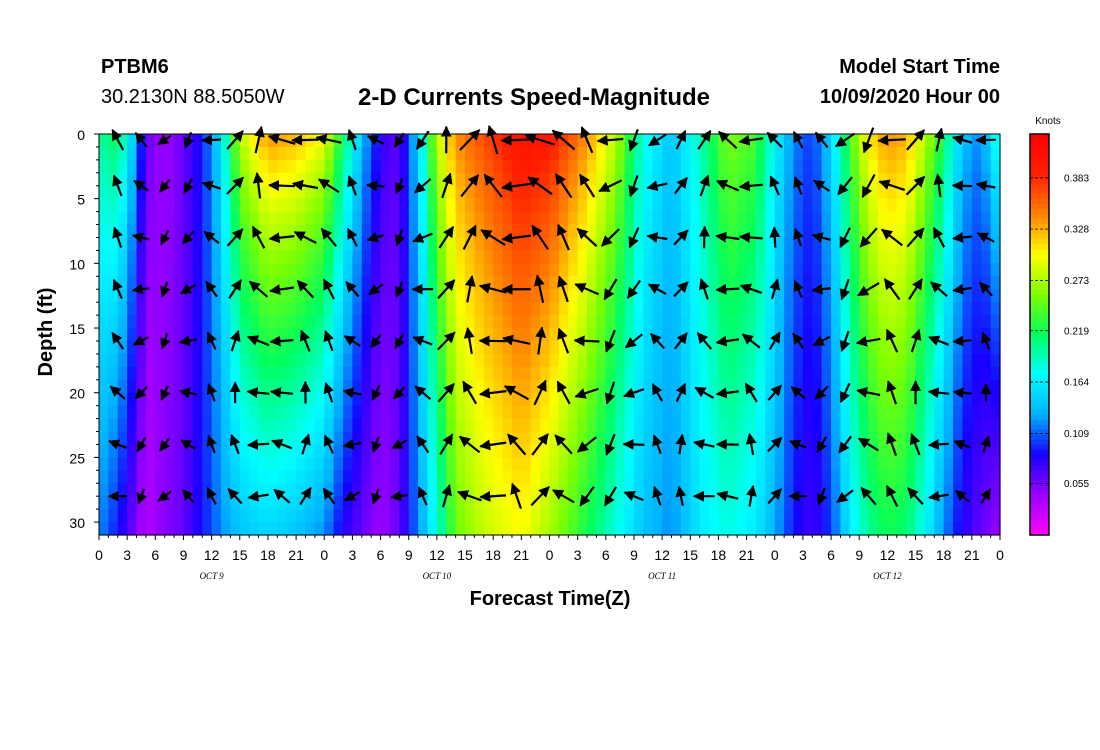 This screenshot has width=1100, height=750. I want to click on x-tick-label: 0, so click(1000, 555).